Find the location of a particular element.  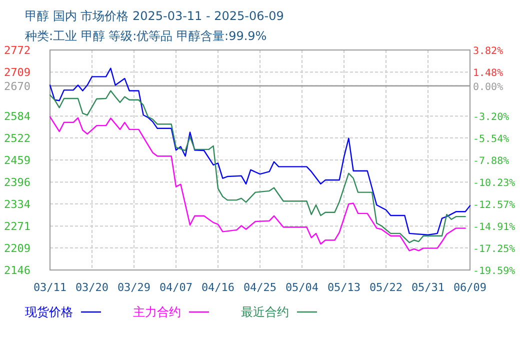

y-tick-label: 2334 is located at coordinates (17, 204).